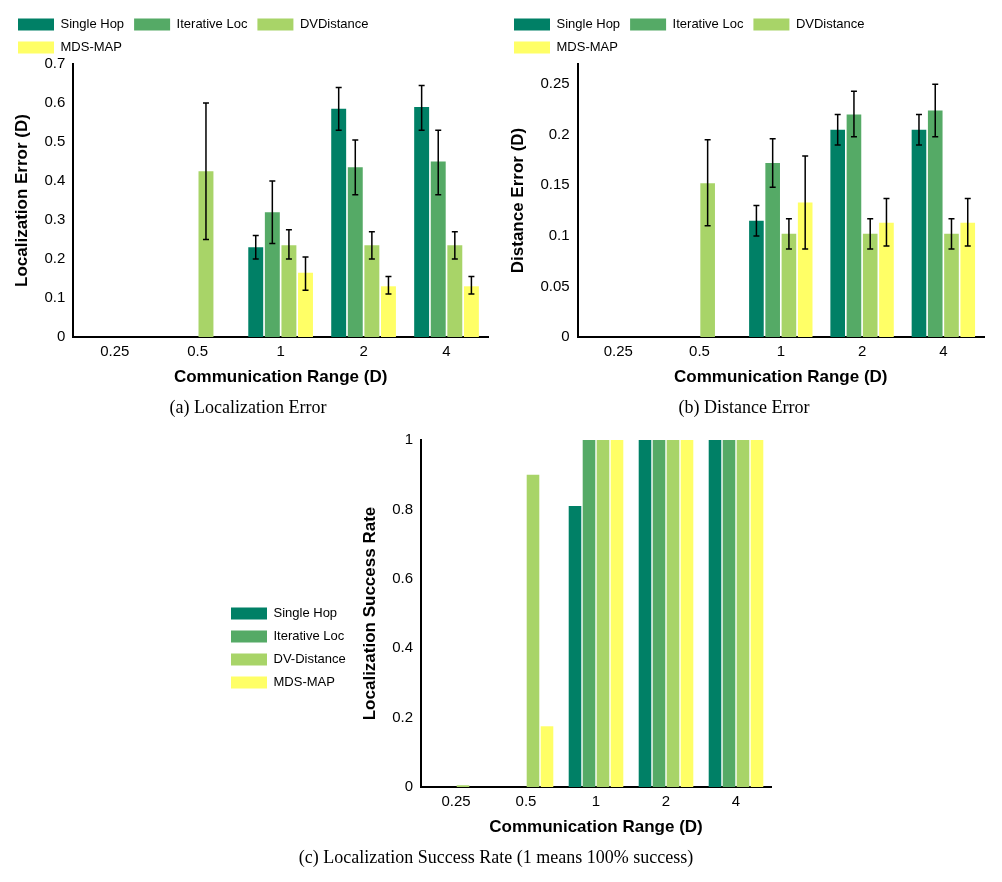 Image resolution: width=1002 pixels, height=882 pixels. What do you see at coordinates (55, 219) in the screenshot?
I see `y-tick-label: 0.3` at bounding box center [55, 219].